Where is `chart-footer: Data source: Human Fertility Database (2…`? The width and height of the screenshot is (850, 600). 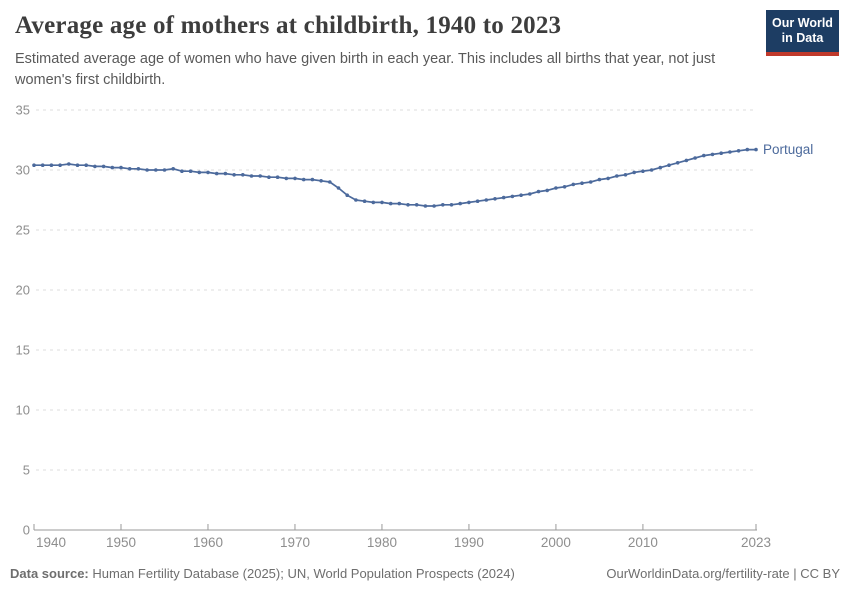
chart-footer: Data source: Human Fertility Database (2… is located at coordinates (425, 573).